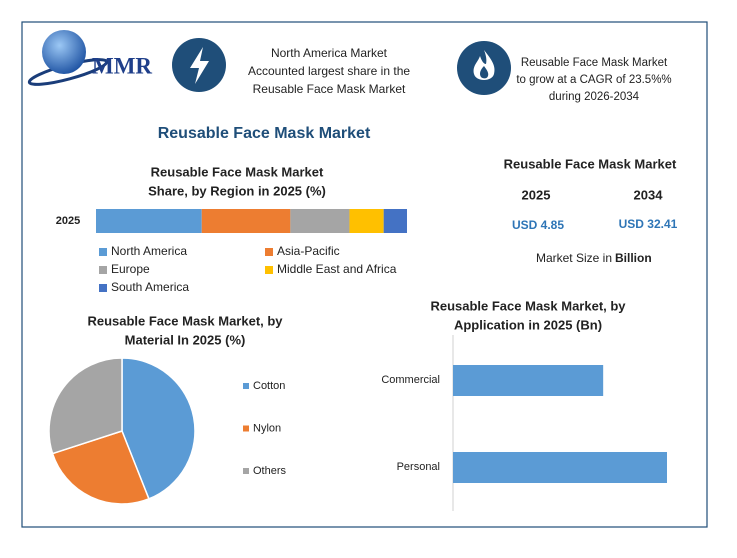 The height and width of the screenshot is (558, 737). What do you see at coordinates (649, 194) in the screenshot?
I see `year: 2034` at bounding box center [649, 194].